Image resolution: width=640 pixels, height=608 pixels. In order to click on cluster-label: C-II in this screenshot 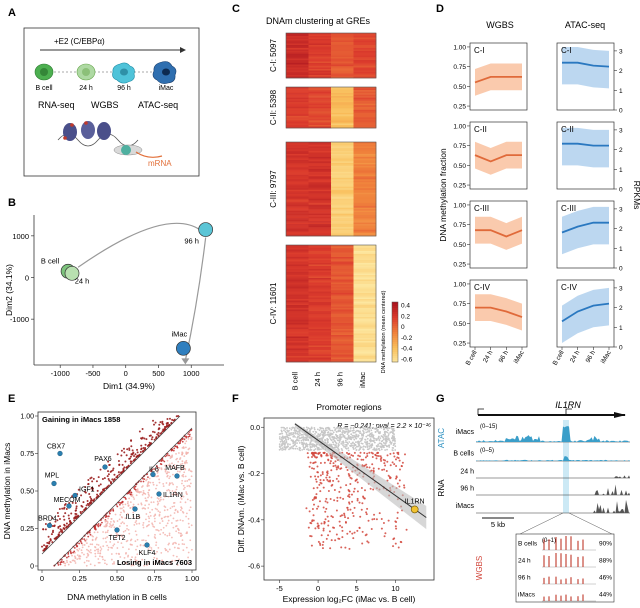, I will do `click(567, 129)`.